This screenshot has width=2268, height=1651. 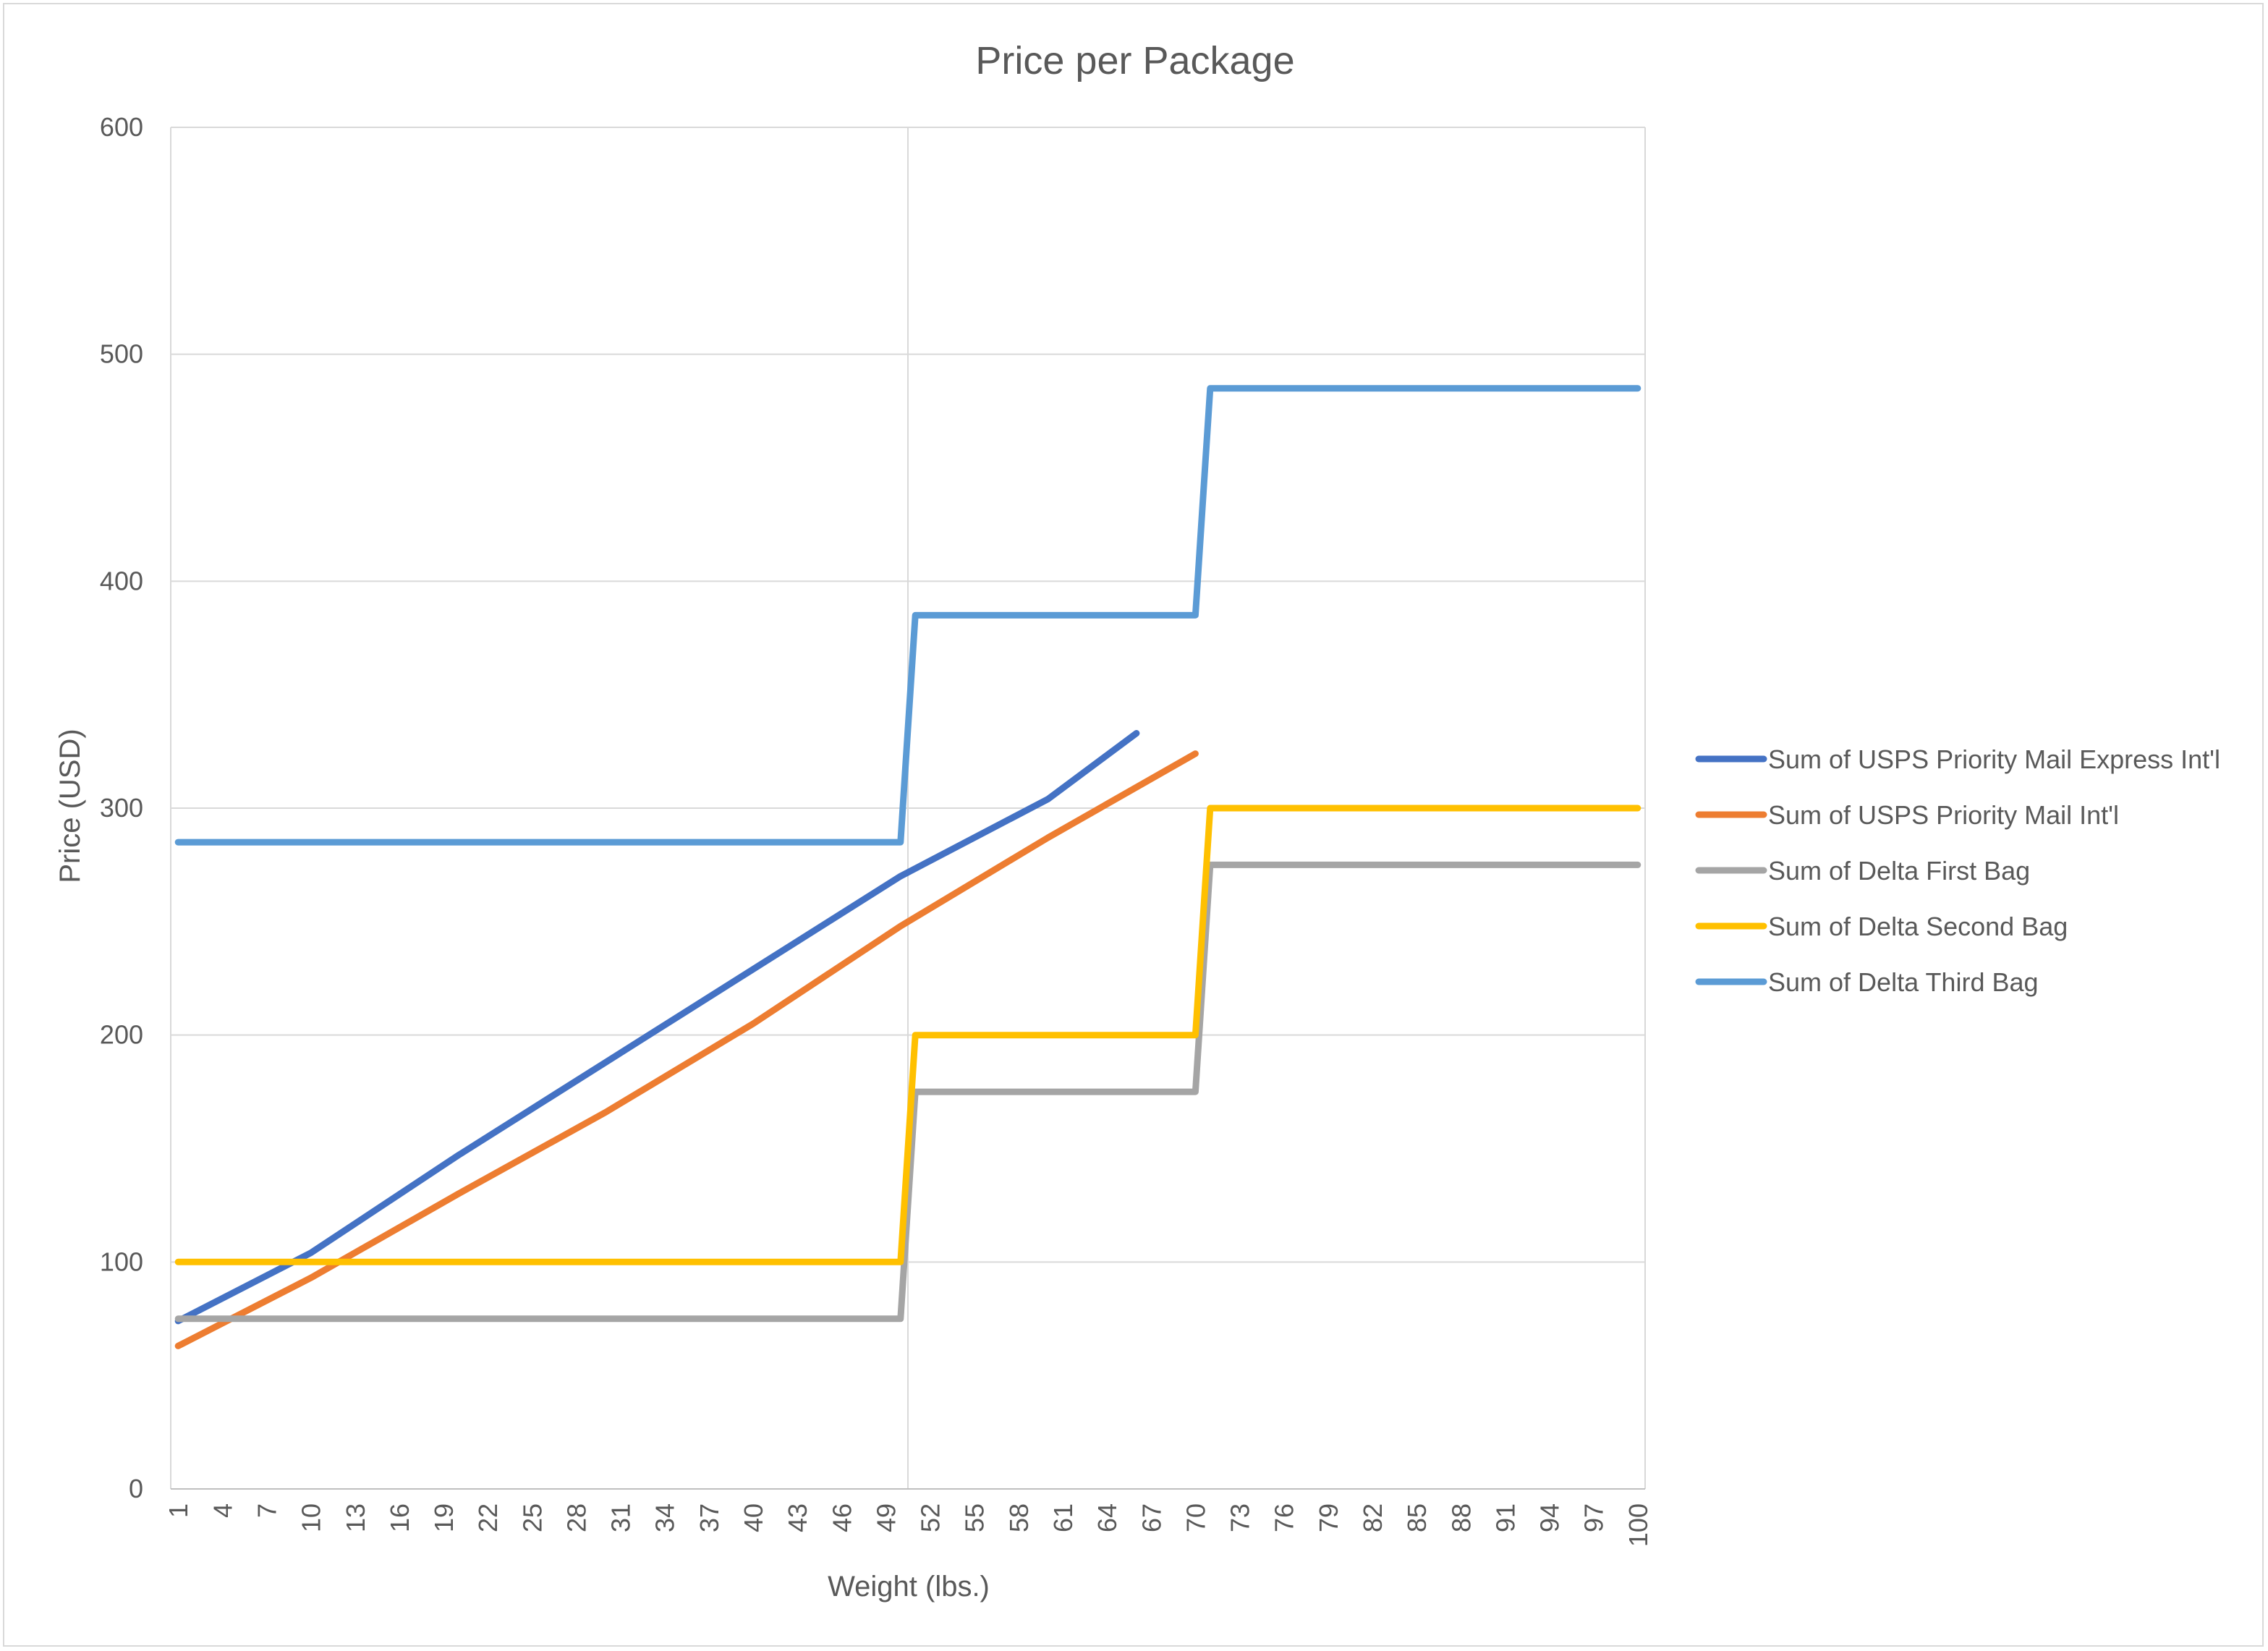 What do you see at coordinates (266, 1510) in the screenshot?
I see `x-tick-label: 7` at bounding box center [266, 1510].